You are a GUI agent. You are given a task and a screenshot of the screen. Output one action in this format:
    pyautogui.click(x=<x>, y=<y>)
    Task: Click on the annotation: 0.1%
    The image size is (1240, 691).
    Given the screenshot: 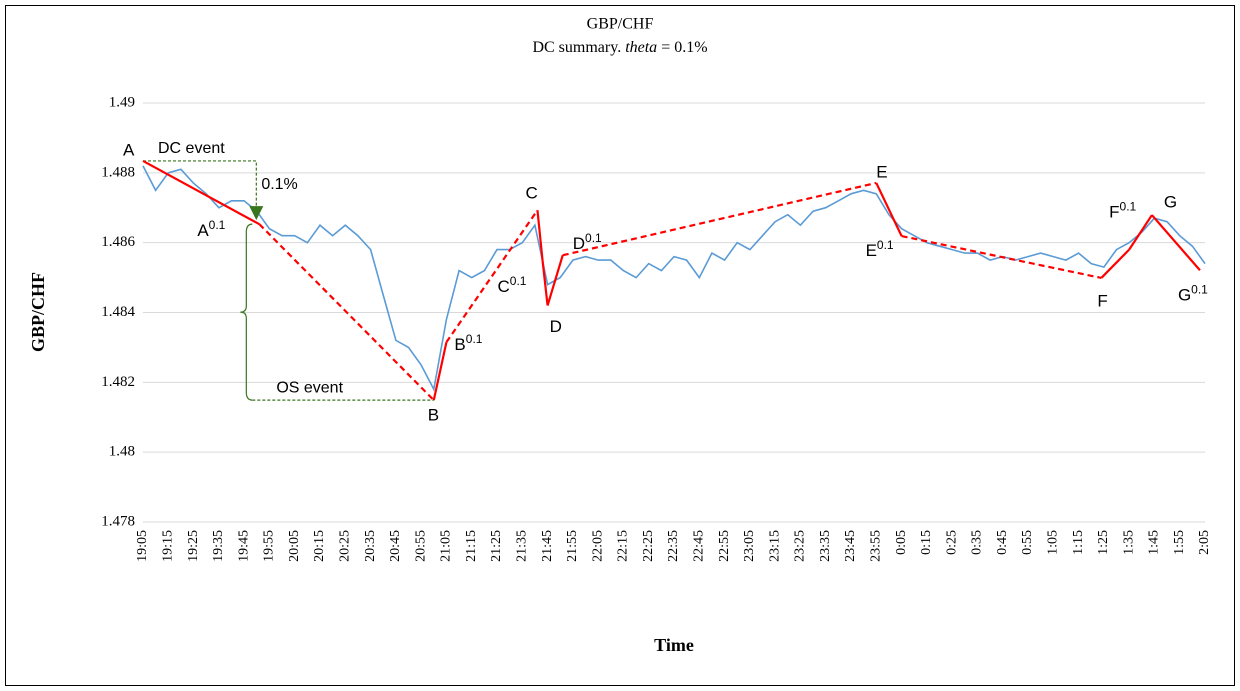 What is the action you would take?
    pyautogui.click(x=279, y=184)
    